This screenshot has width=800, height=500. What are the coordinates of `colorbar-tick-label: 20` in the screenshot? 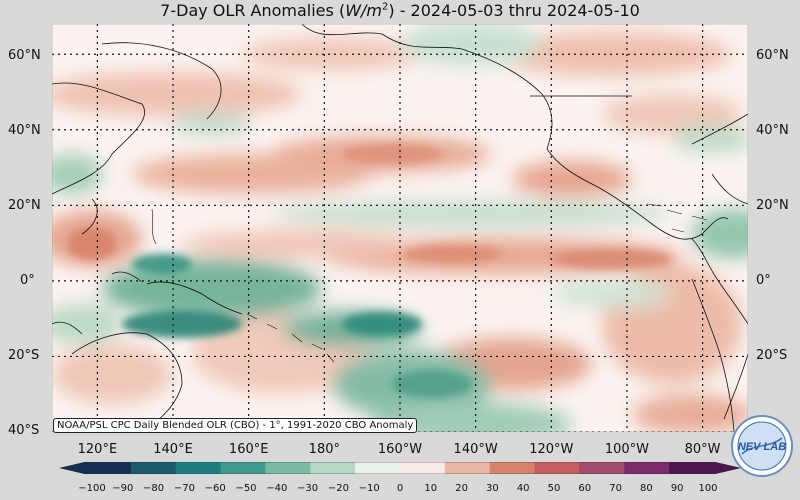 It's located at (461, 488).